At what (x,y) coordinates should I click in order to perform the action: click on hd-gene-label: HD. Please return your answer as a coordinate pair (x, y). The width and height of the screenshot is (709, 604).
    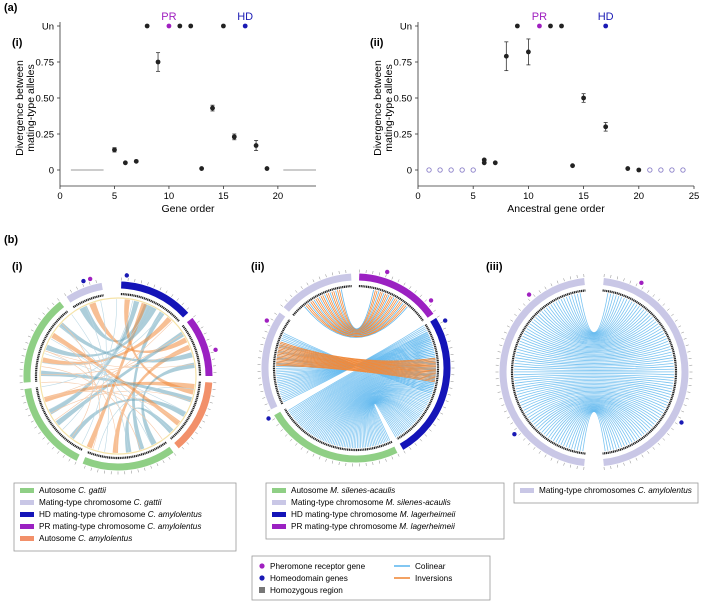
    Looking at the image, I should click on (606, 17).